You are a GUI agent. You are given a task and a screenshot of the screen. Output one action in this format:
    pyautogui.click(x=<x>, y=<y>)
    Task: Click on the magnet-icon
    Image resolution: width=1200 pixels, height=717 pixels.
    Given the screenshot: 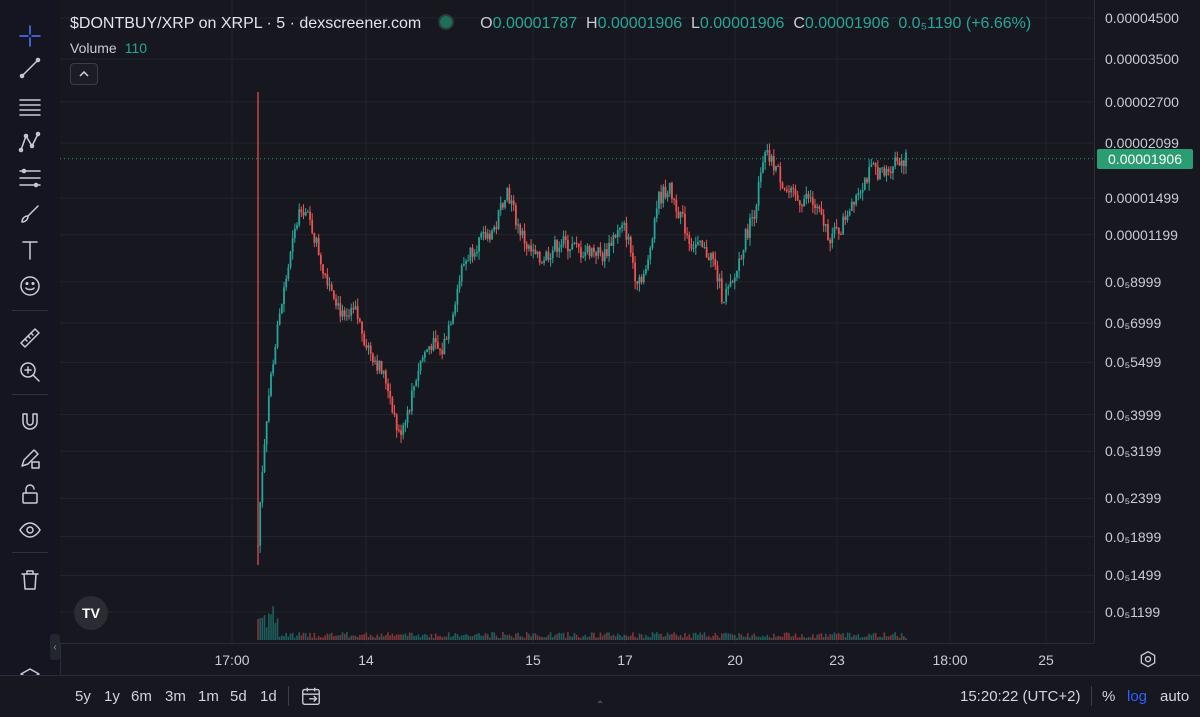 What is the action you would take?
    pyautogui.click(x=30, y=422)
    